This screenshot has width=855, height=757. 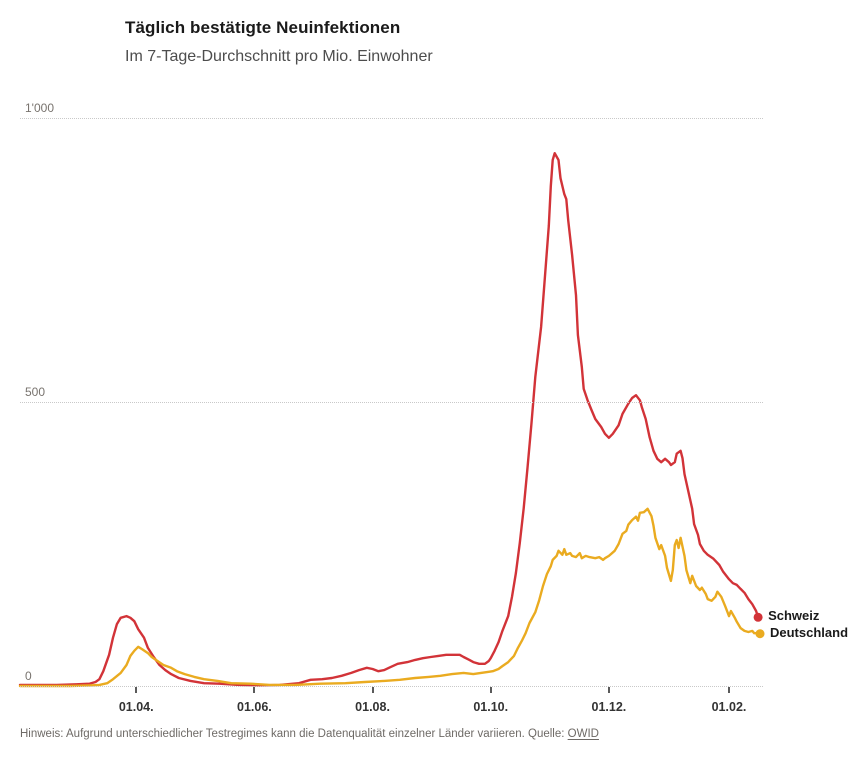 What do you see at coordinates (35, 392) in the screenshot?
I see `y-axis-label: 500` at bounding box center [35, 392].